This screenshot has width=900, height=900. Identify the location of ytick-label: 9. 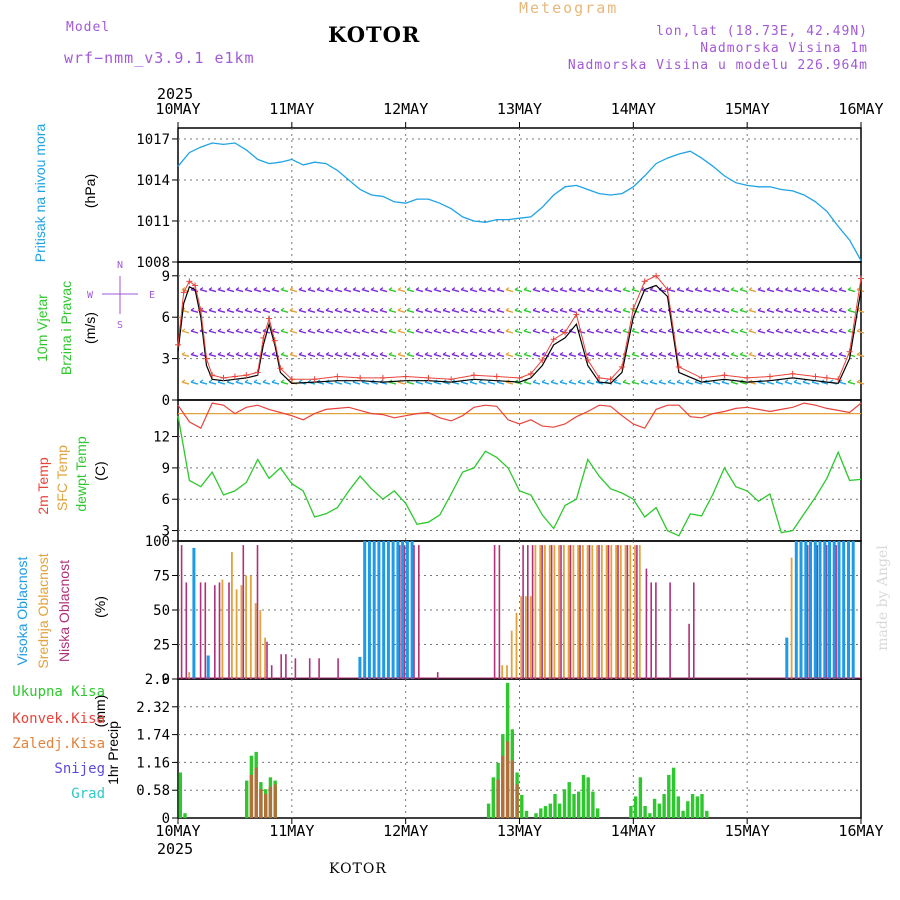
(166, 469).